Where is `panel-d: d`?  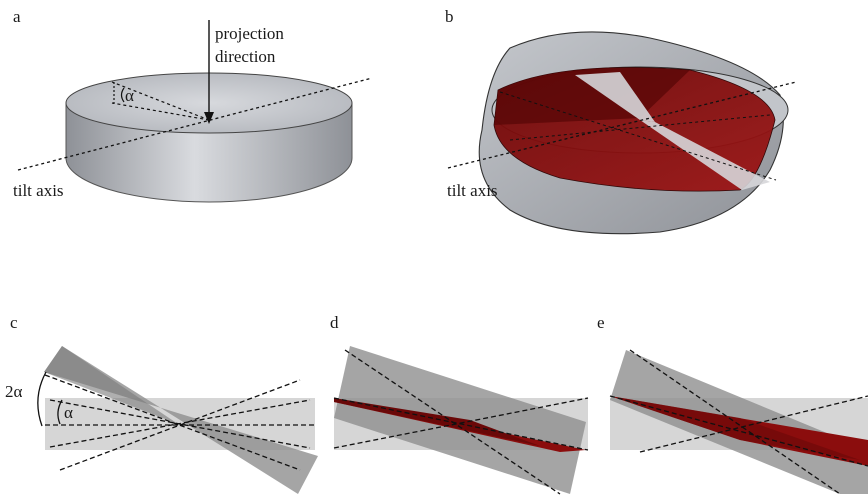
panel-d: d is located at coordinates (459, 404).